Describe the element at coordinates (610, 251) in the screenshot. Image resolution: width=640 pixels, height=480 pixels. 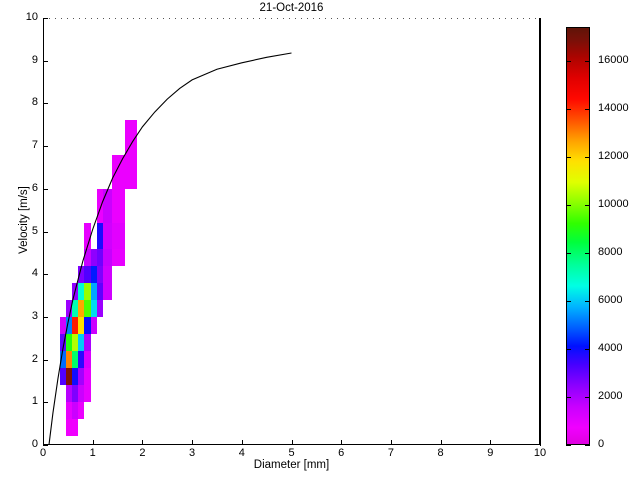
I see `colorbar-tick-label: 8000` at that location.